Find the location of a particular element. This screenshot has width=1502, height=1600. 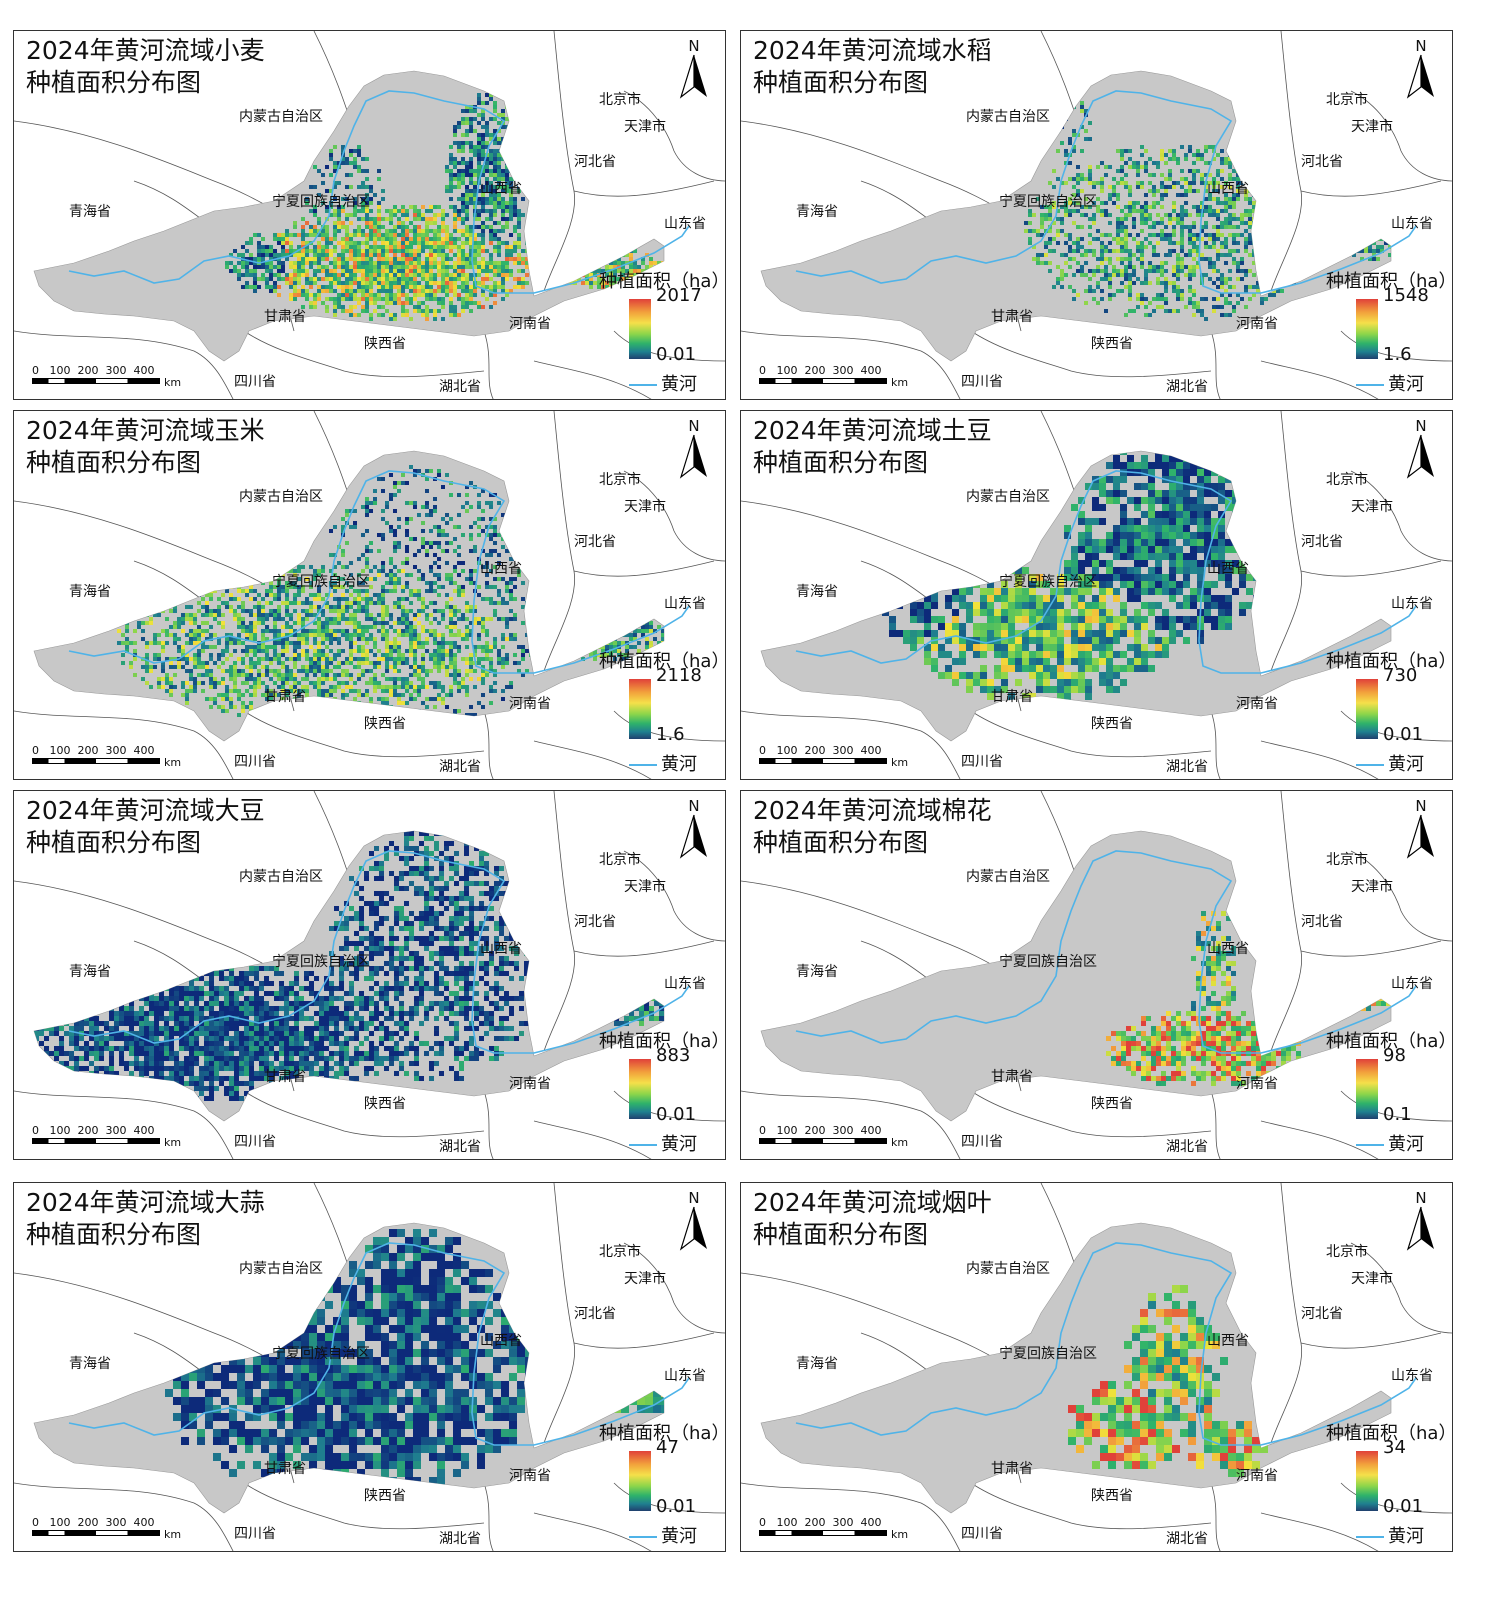

map-title: 2024年黄河流域大蒜 种植面积分布图 is located at coordinates (145, 1219).